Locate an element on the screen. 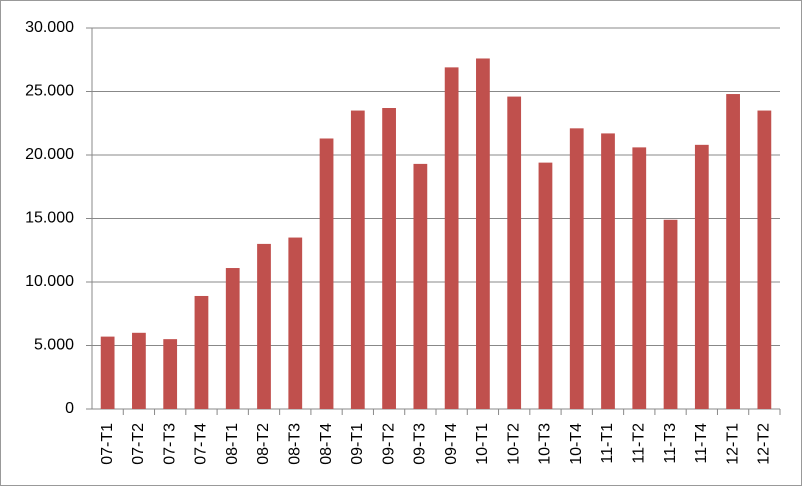 This screenshot has height=491, width=802. y-tick-label: 10.000 is located at coordinates (49, 281).